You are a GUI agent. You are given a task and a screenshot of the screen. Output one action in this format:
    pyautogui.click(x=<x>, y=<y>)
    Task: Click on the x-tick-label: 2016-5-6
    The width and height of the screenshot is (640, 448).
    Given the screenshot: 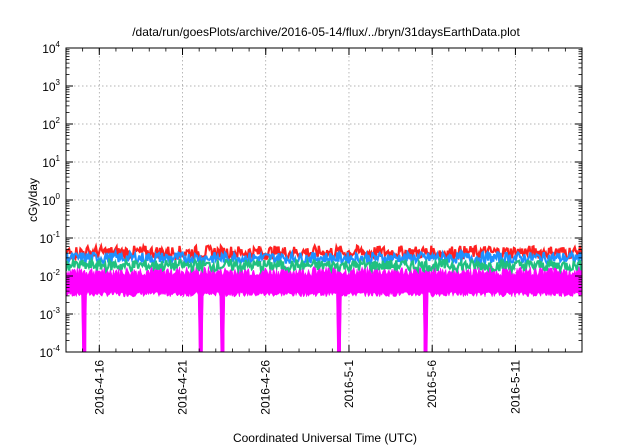 What is the action you would take?
    pyautogui.click(x=432, y=384)
    